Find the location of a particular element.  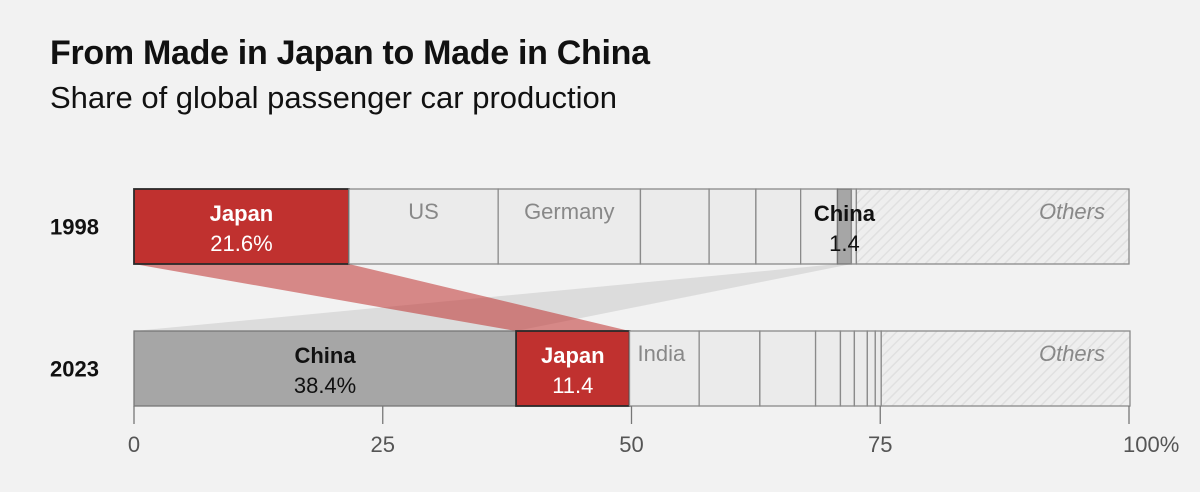

x-axis: 0 25 50 75 100% is located at coordinates (653, 431).